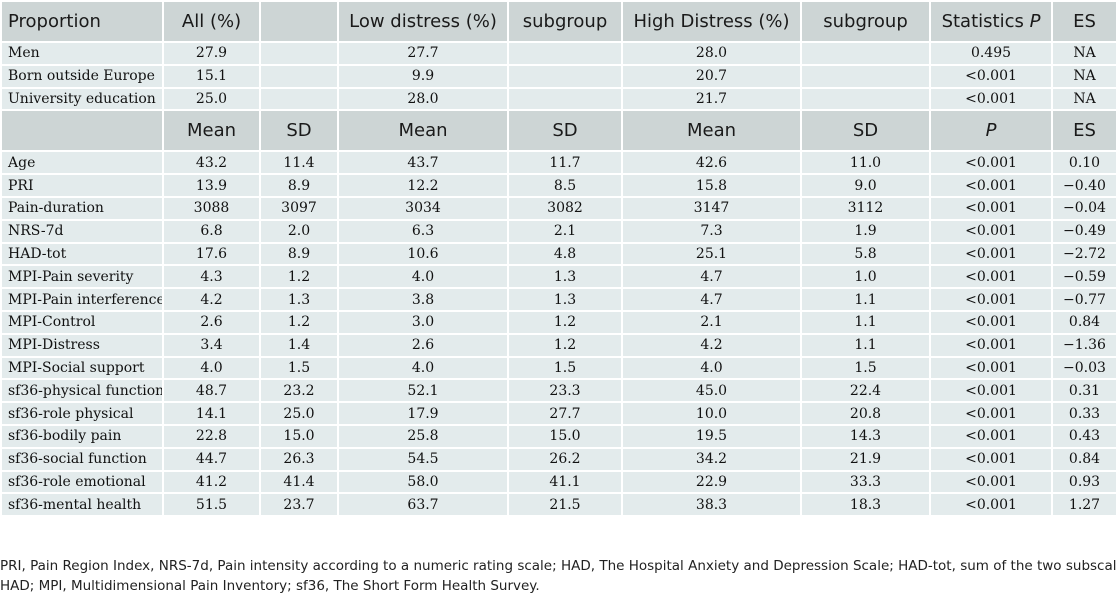 Image resolution: width=1116 pixels, height=597 pixels. I want to click on table-cell: −0.04, so click(1084, 208).